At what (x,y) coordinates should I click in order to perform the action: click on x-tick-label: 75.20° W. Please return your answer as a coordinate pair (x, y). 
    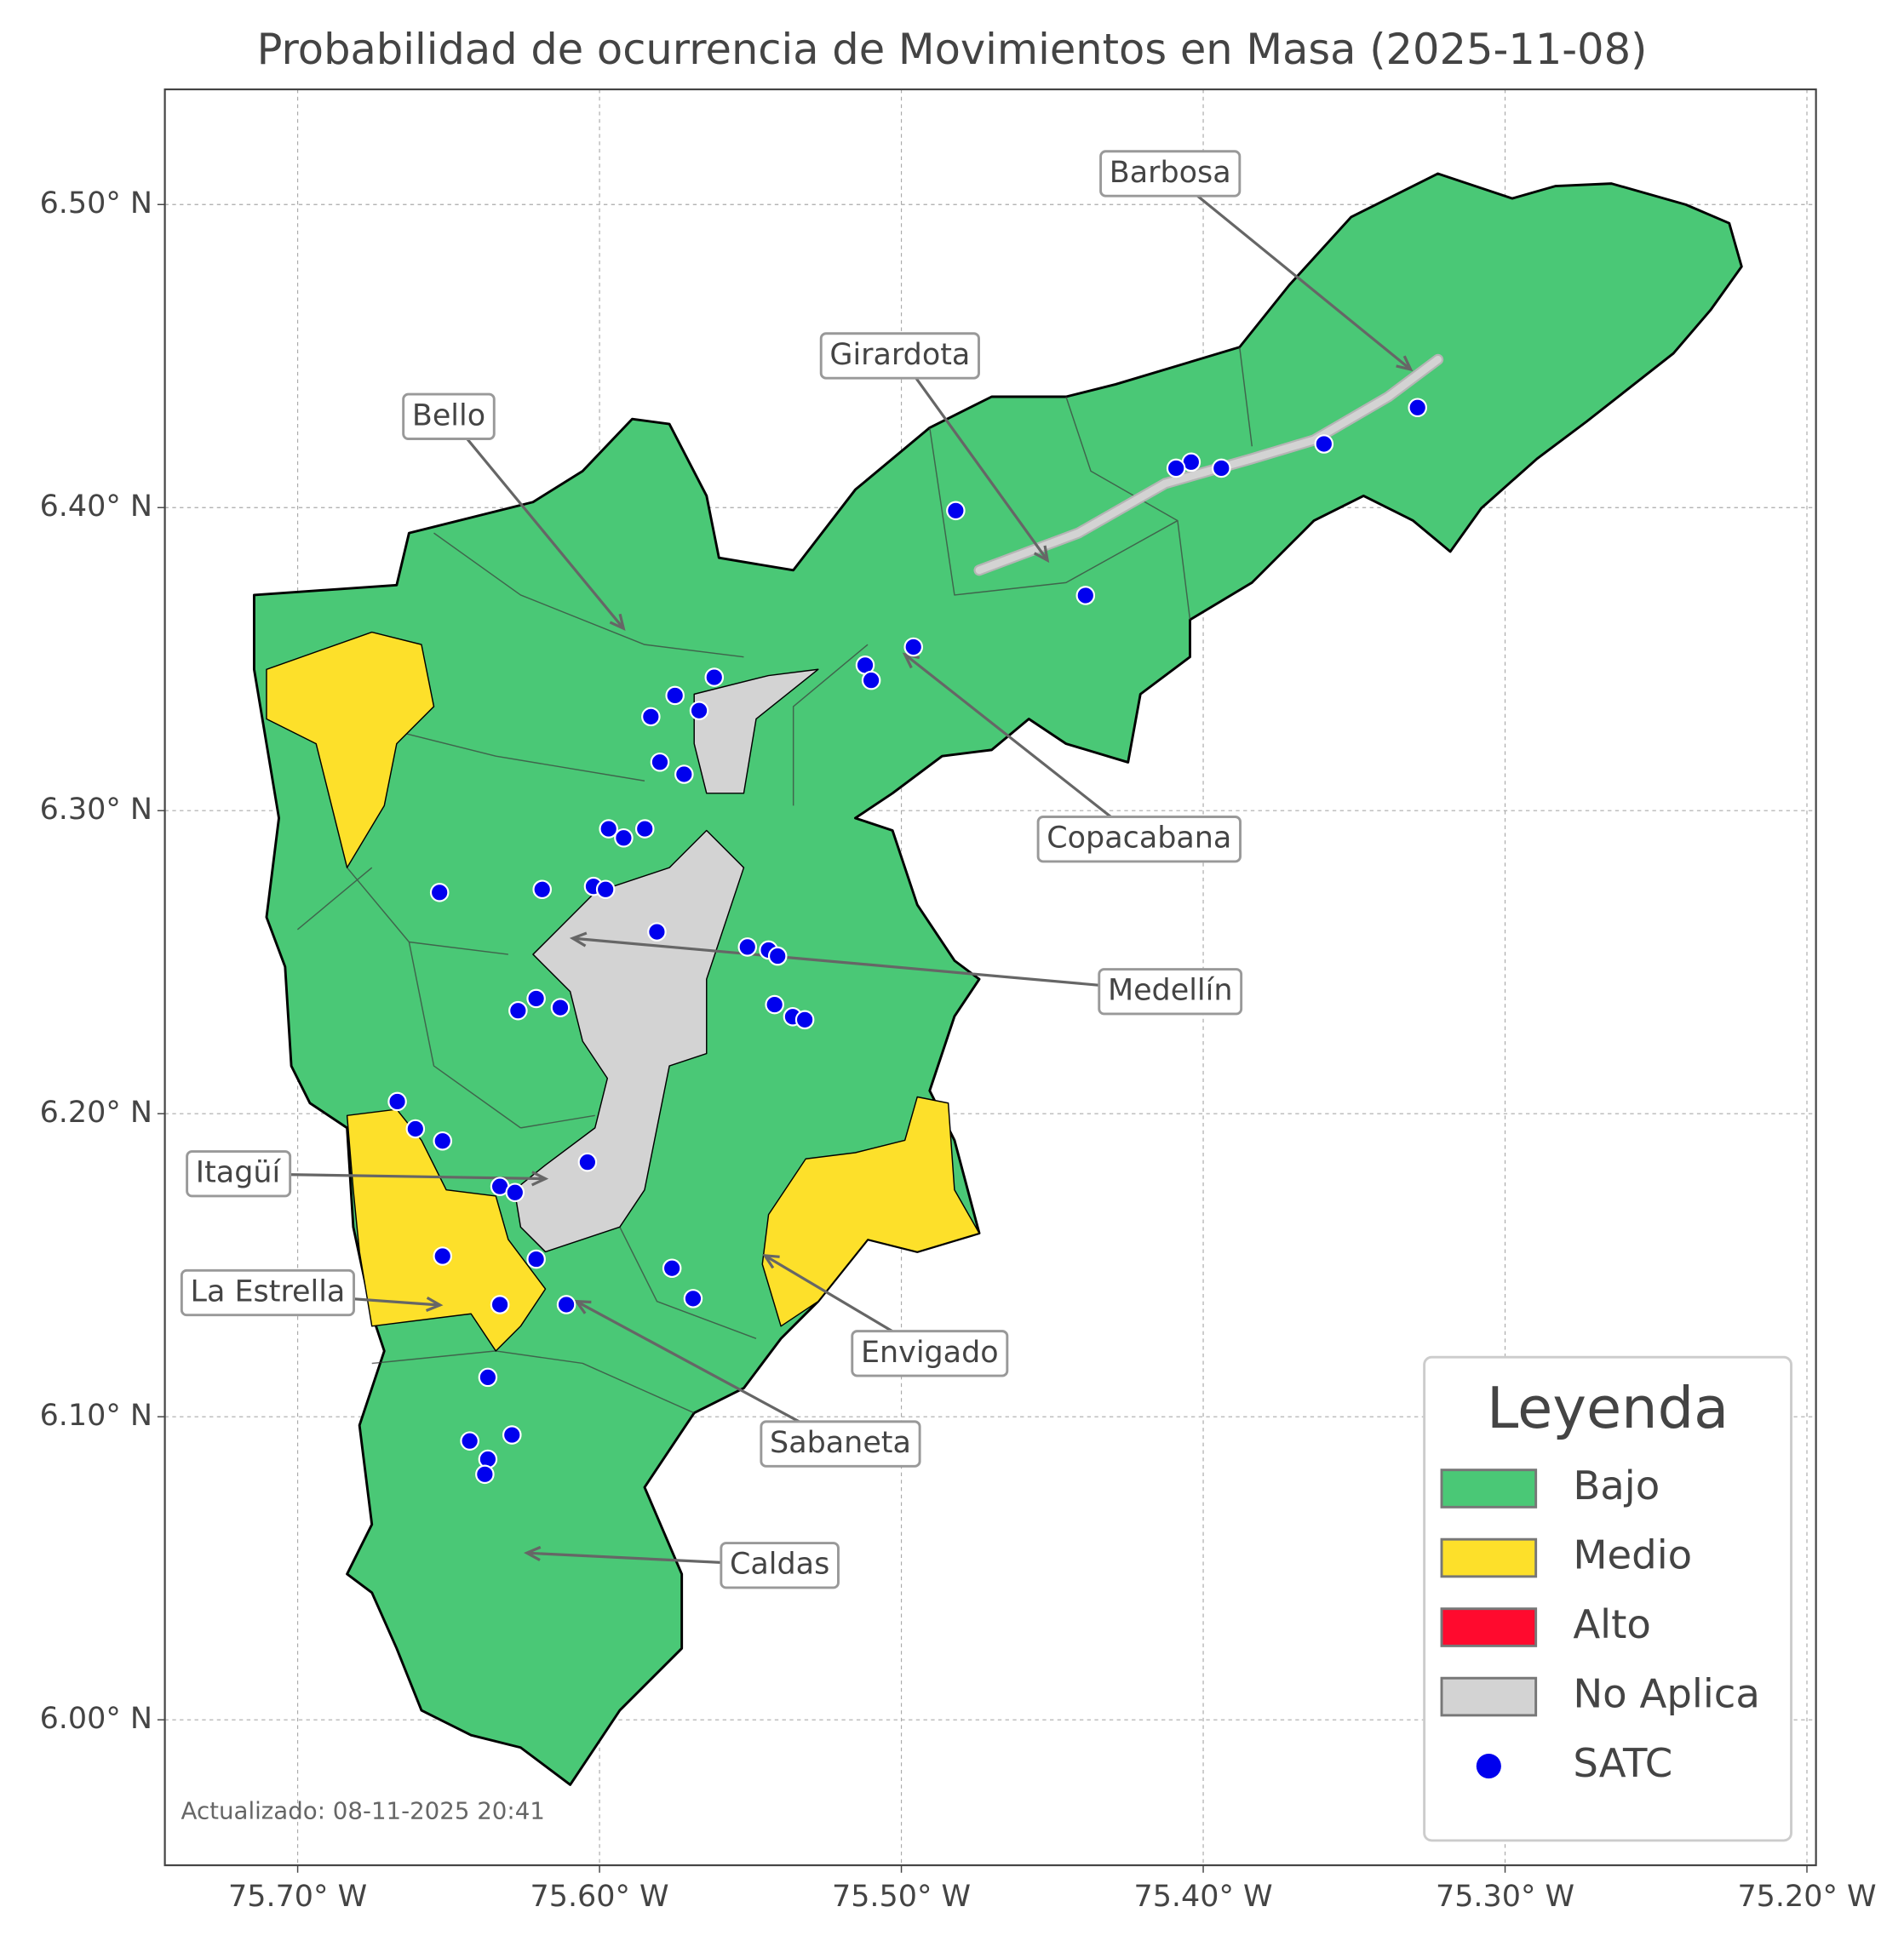
    Looking at the image, I should click on (1807, 1897).